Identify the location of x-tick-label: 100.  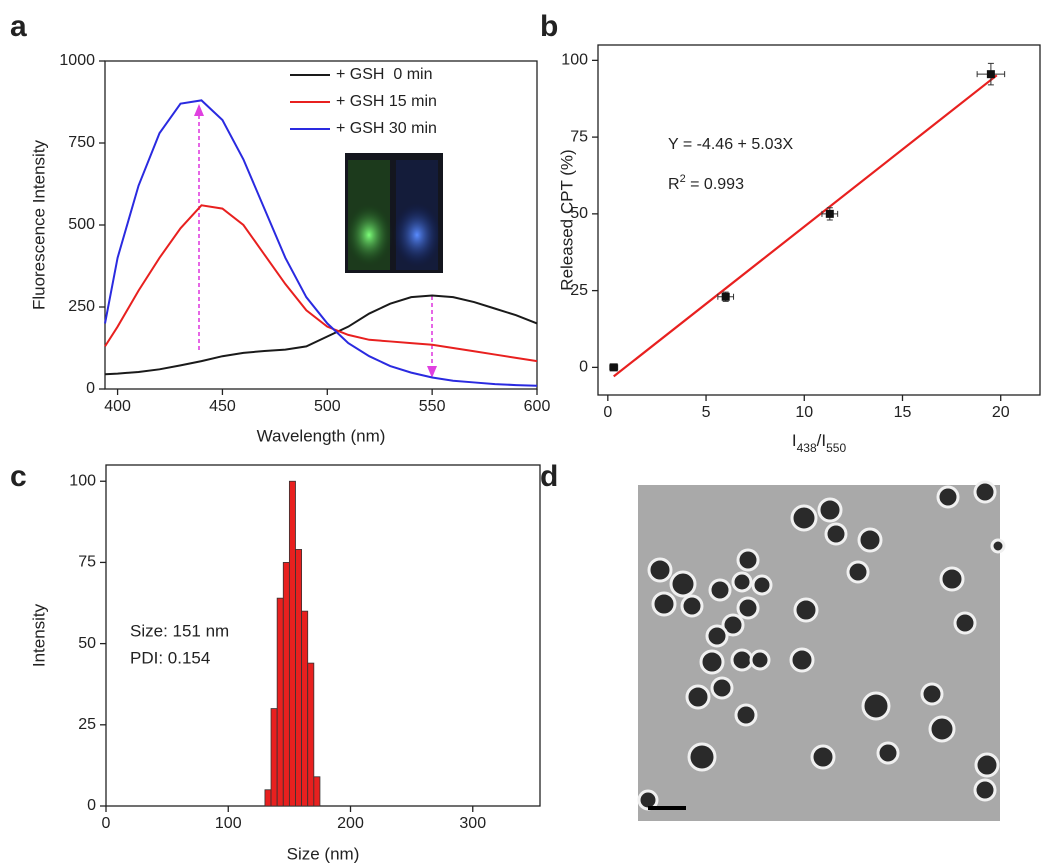
(228, 823).